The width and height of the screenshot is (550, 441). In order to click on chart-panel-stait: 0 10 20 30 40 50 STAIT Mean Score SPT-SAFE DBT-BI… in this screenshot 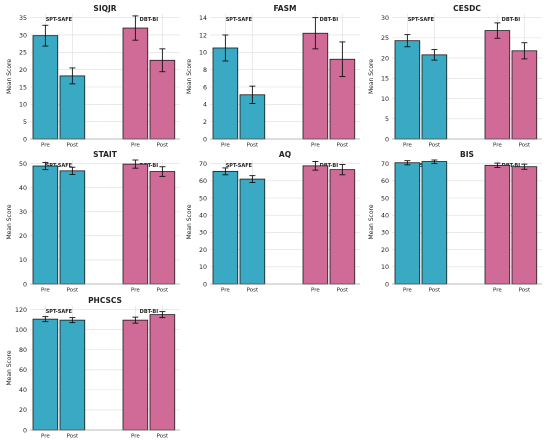, I will do `click(93, 222)`.